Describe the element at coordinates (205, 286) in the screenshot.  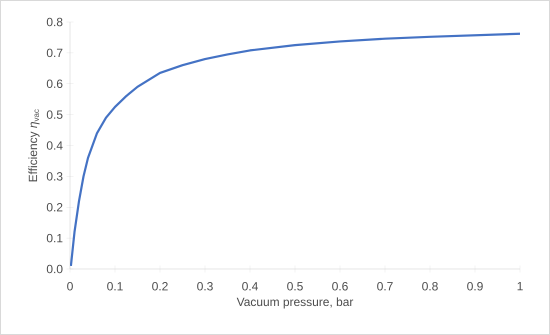
I see `x-tick-label: 0.3` at that location.